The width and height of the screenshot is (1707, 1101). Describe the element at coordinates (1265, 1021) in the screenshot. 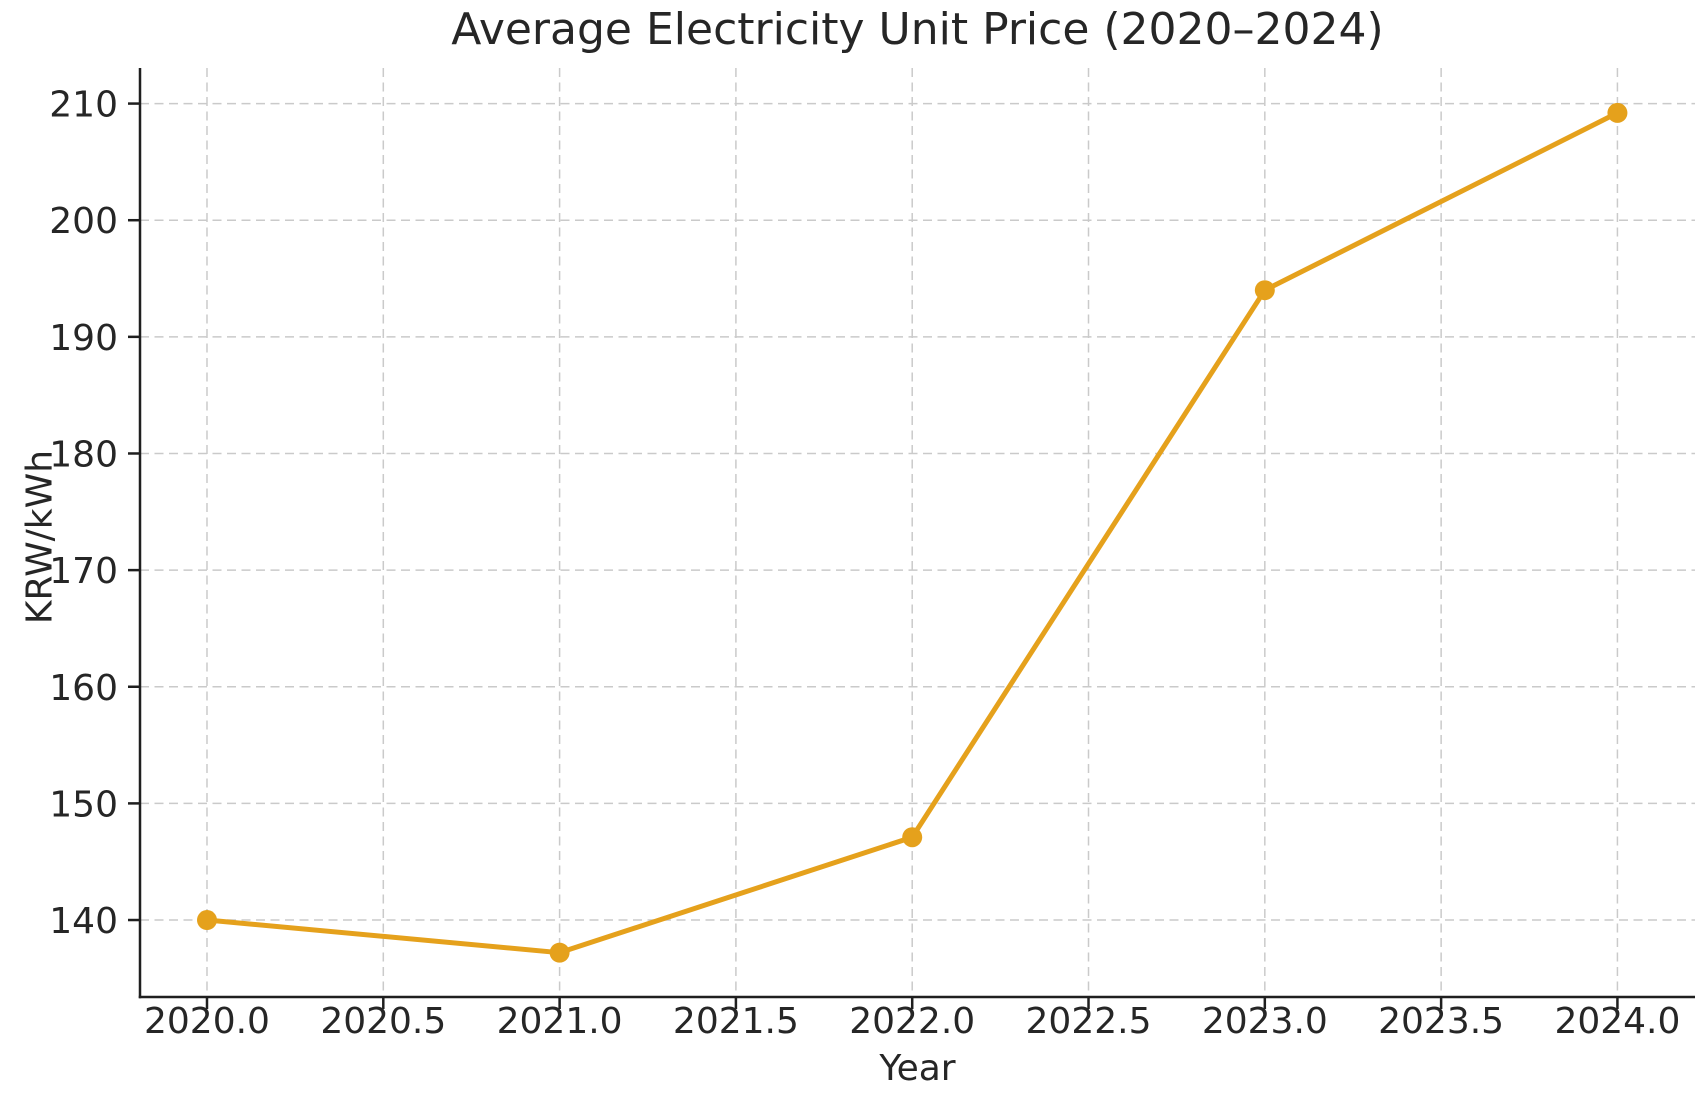

I see `x-tick-label: 2023.0` at that location.